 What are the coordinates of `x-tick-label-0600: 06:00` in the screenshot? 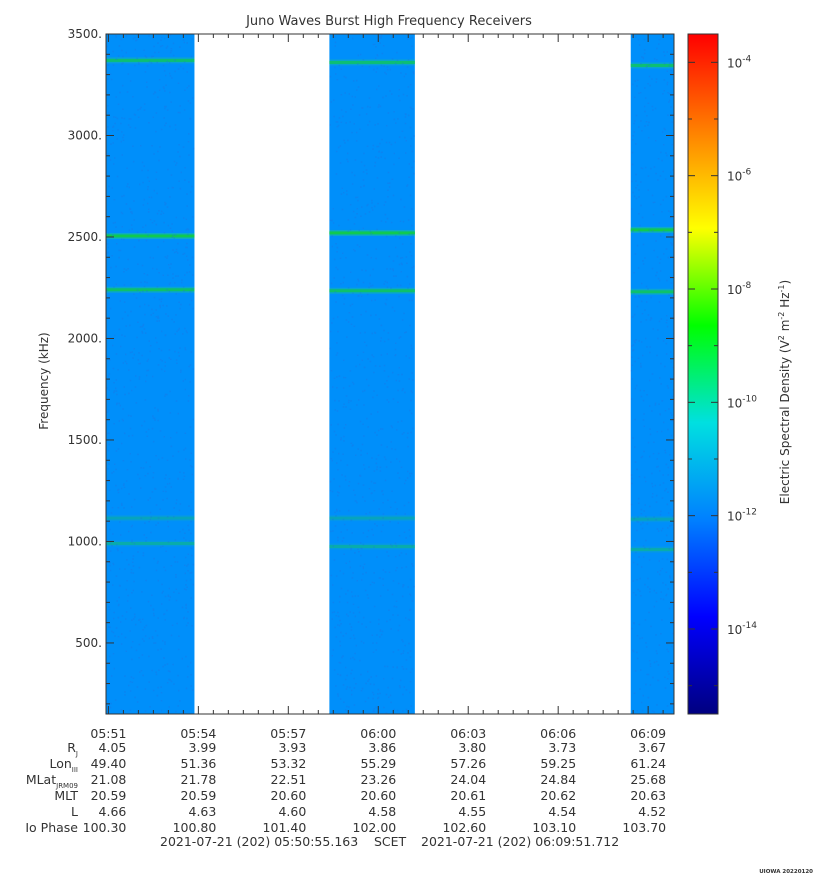 It's located at (378, 733).